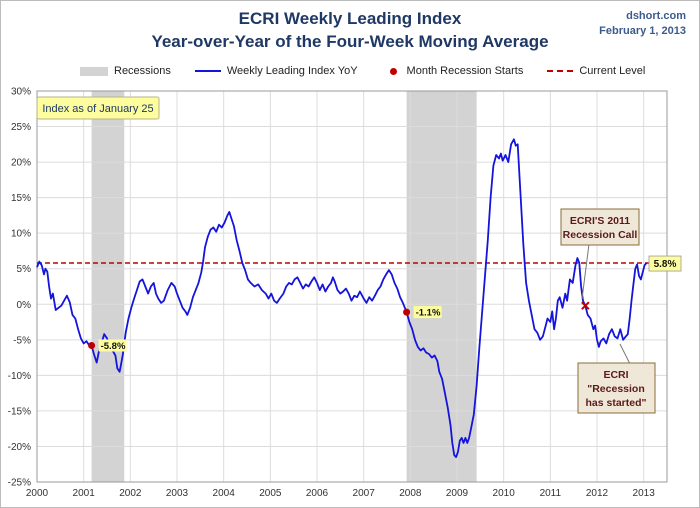  What do you see at coordinates (644, 493) in the screenshot?
I see `x-tick-label: 2013` at bounding box center [644, 493].